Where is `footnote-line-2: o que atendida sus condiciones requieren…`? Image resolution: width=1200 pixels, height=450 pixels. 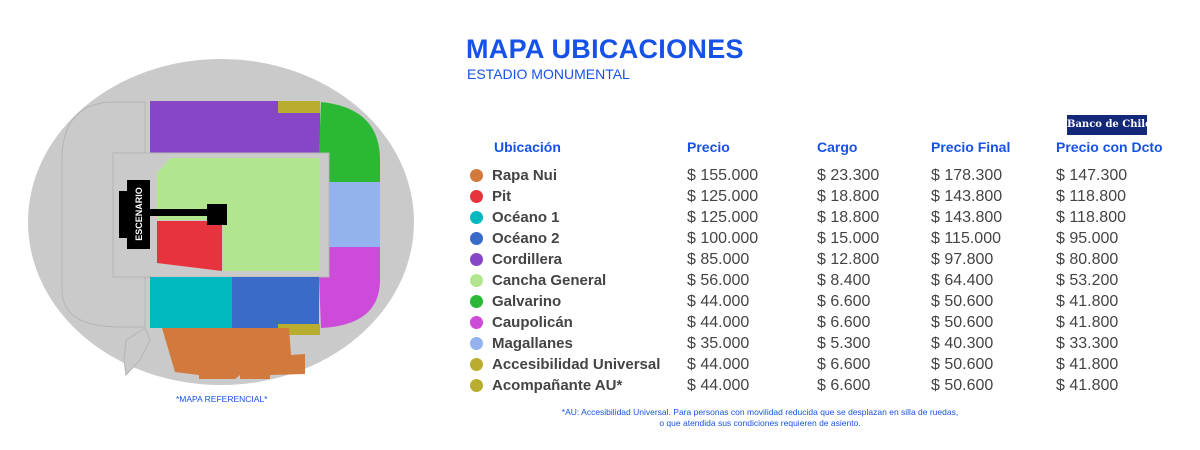
footnote-line-2: o que atendida sus condiciones requieren… is located at coordinates (760, 423).